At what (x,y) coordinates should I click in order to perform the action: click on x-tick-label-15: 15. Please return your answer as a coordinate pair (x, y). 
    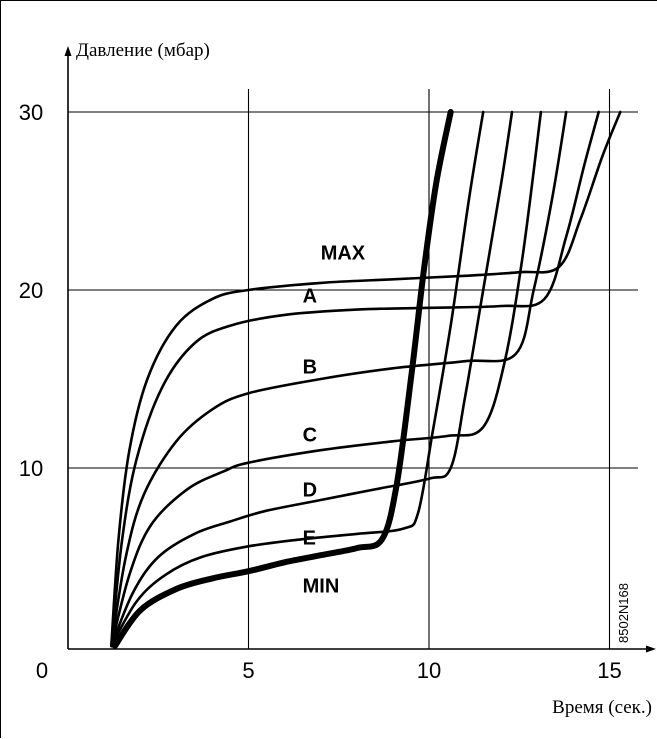
    Looking at the image, I should click on (609, 670).